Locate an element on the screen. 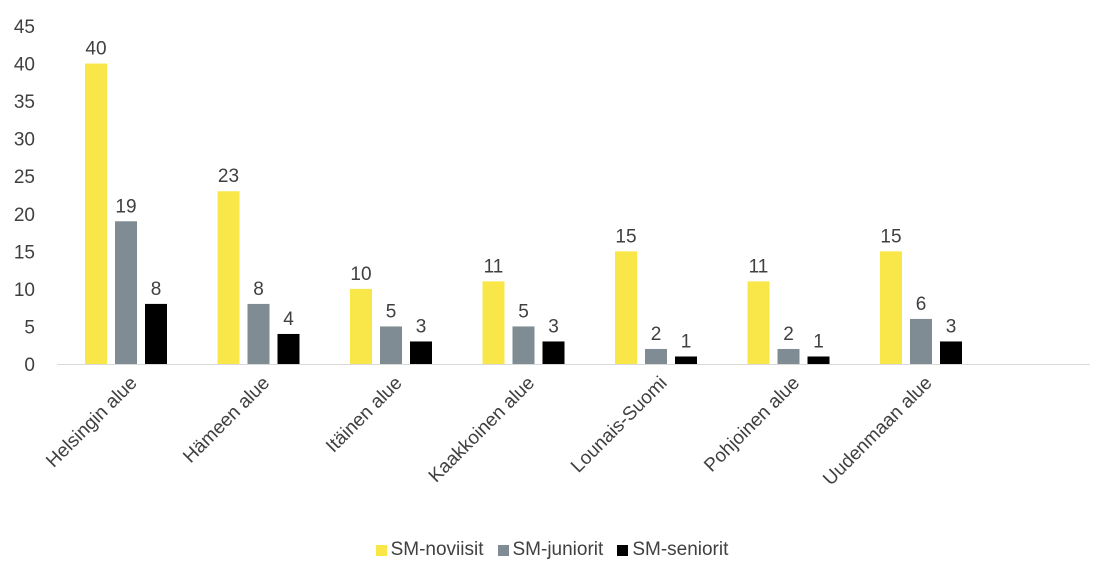  category-label: Uudenmaan alue is located at coordinates (877, 431).